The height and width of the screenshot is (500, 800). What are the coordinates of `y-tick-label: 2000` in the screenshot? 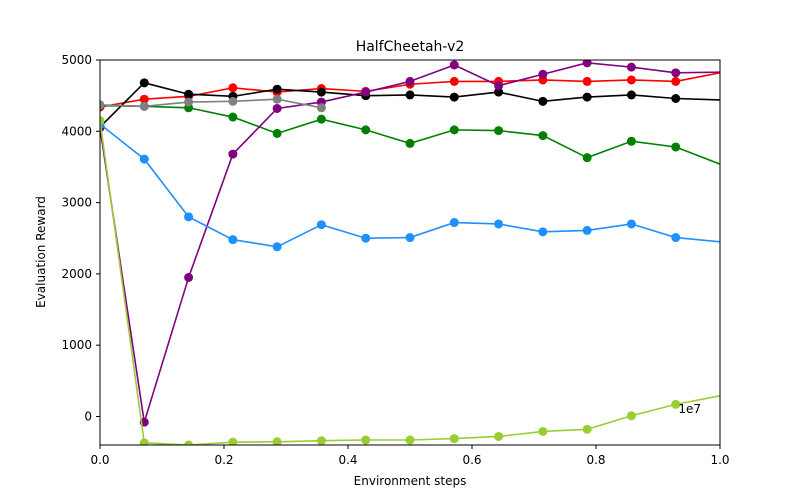 It's located at (76, 274).